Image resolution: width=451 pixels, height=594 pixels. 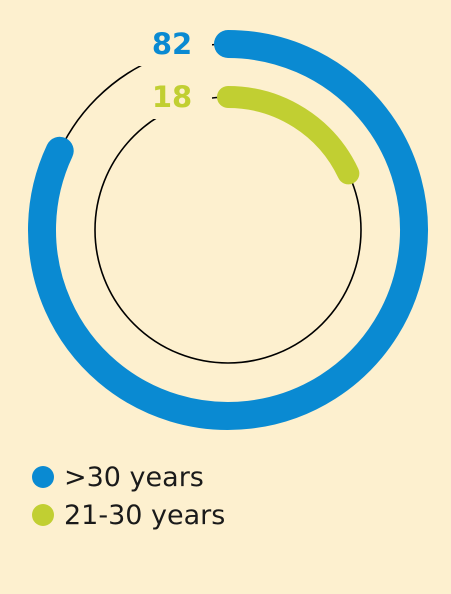 I want to click on legend-dot-blue-icon, so click(x=43, y=477).